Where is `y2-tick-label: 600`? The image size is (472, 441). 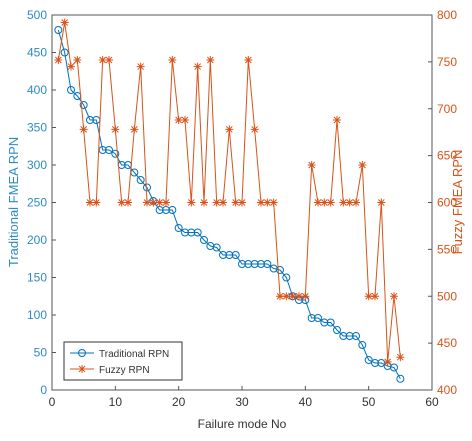 y2-tick-label: 600 is located at coordinates (447, 203).